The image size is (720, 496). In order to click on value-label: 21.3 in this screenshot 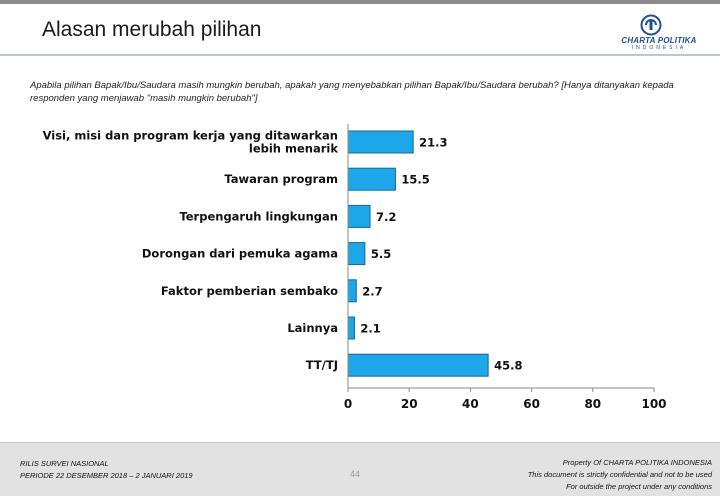, I will do `click(433, 143)`.